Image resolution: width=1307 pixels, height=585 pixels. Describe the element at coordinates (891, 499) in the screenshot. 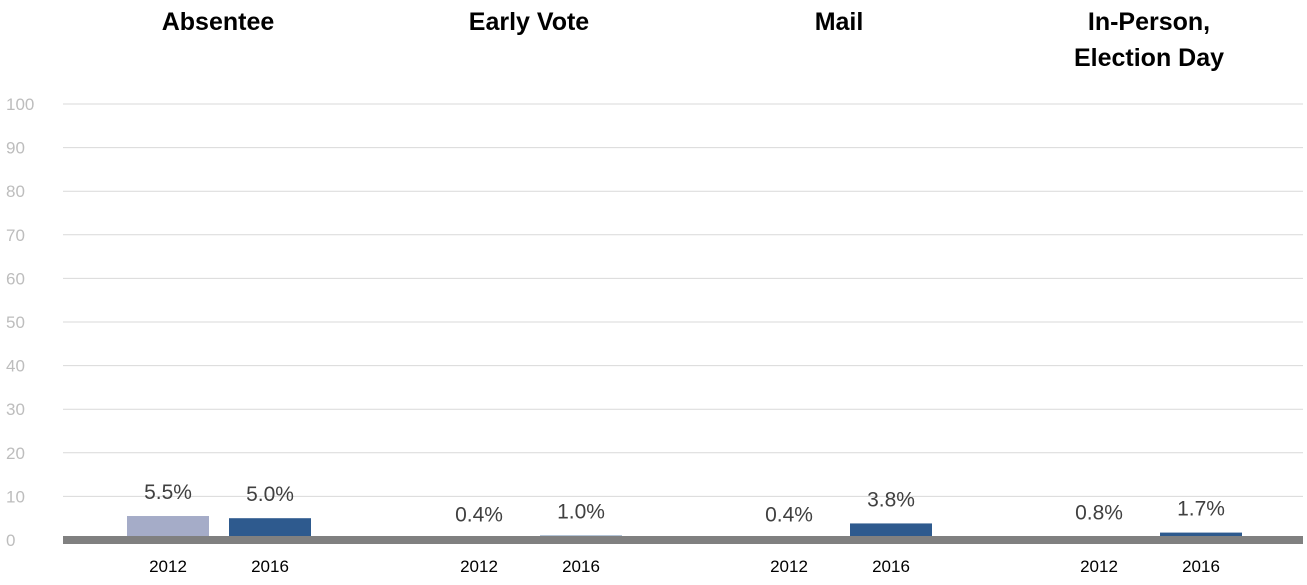

I see `data-label: 3.8%` at that location.